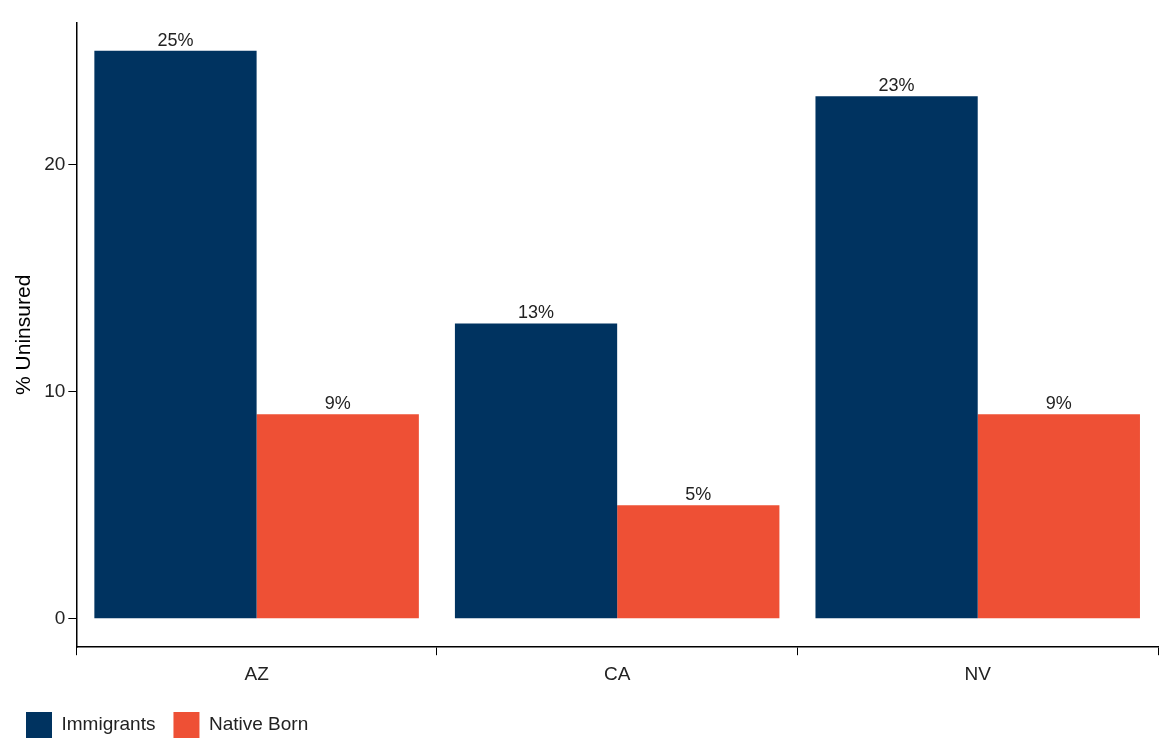 This screenshot has height=754, width=1167. I want to click on data-label: 5%, so click(698, 494).